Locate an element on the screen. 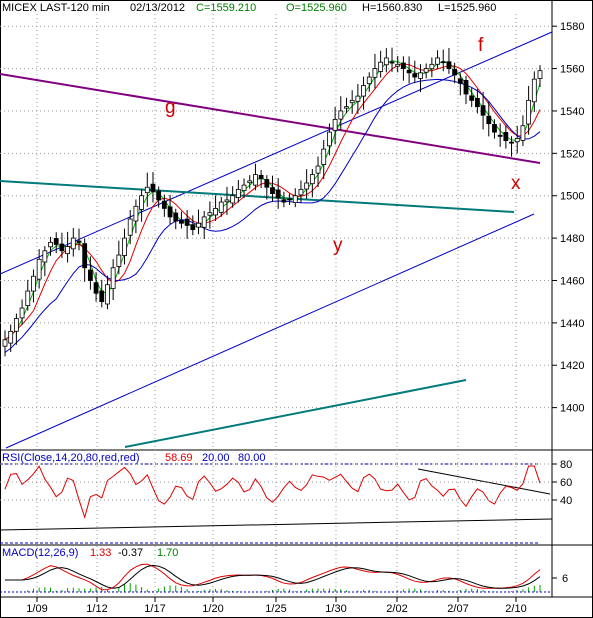  rsi-support-line is located at coordinates (276, 524).